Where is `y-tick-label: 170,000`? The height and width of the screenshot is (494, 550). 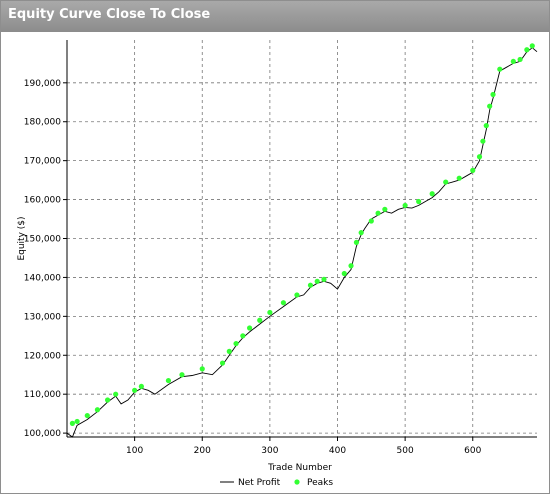
y-tick-label: 170,000 is located at coordinates (42, 162).